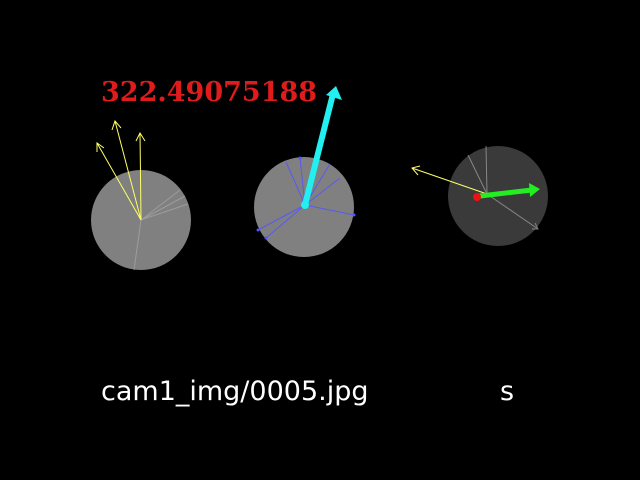 The image size is (640, 480). What do you see at coordinates (507, 391) in the screenshot?
I see `key-label: s` at bounding box center [507, 391].